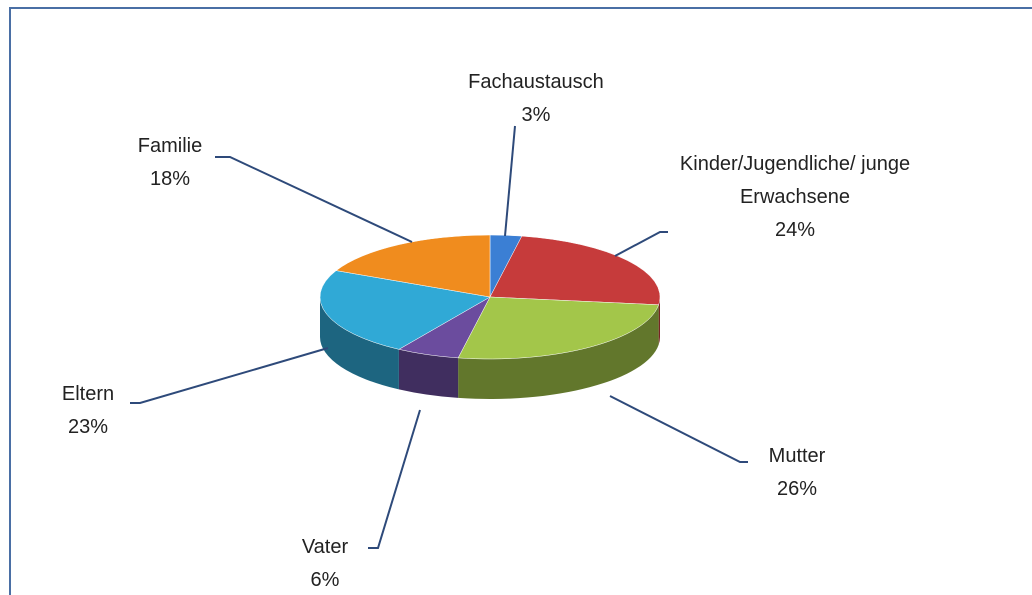 The height and width of the screenshot is (595, 1032). I want to click on data-label: Kinder/Jugendliche/ junge Erwachsene 24%, so click(795, 197).